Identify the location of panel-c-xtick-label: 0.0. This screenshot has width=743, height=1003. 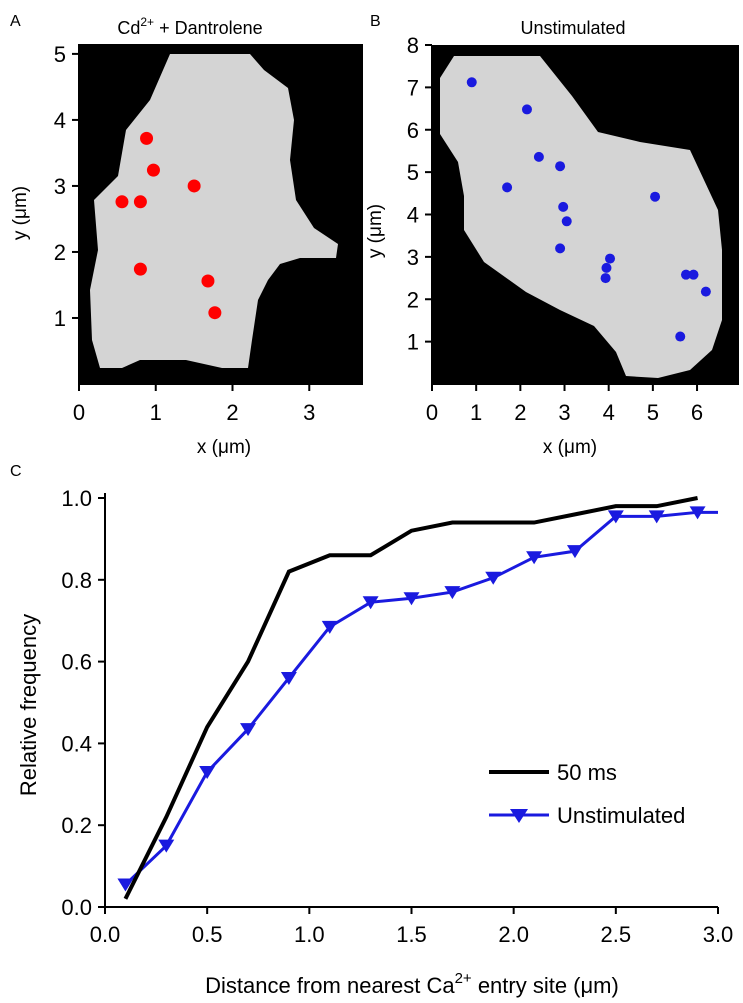
(105, 934).